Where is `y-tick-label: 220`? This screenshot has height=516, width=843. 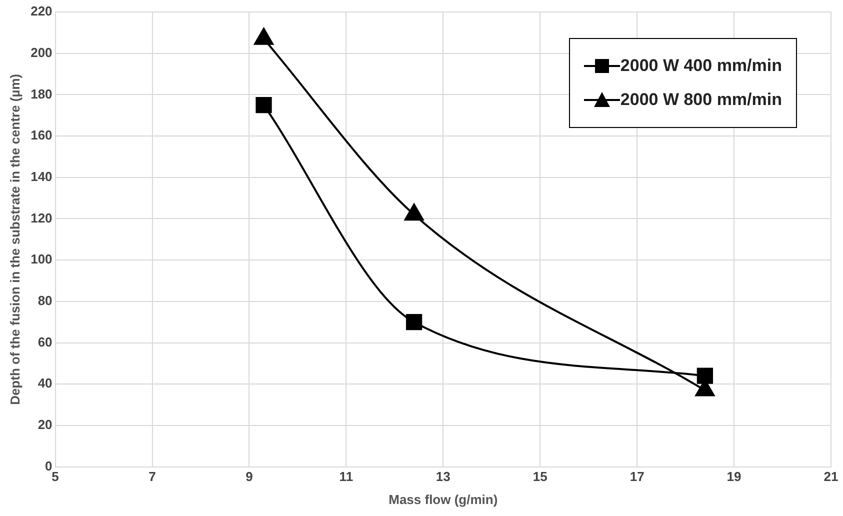 y-tick-label: 220 is located at coordinates (41, 11).